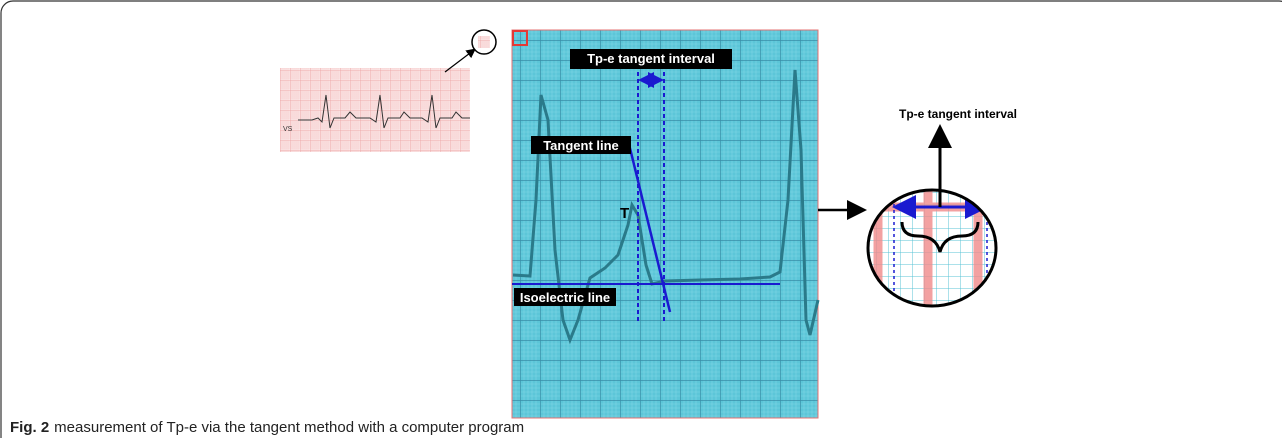 This screenshot has width=1282, height=443. I want to click on figure-label: Fig. 2, so click(29, 427).